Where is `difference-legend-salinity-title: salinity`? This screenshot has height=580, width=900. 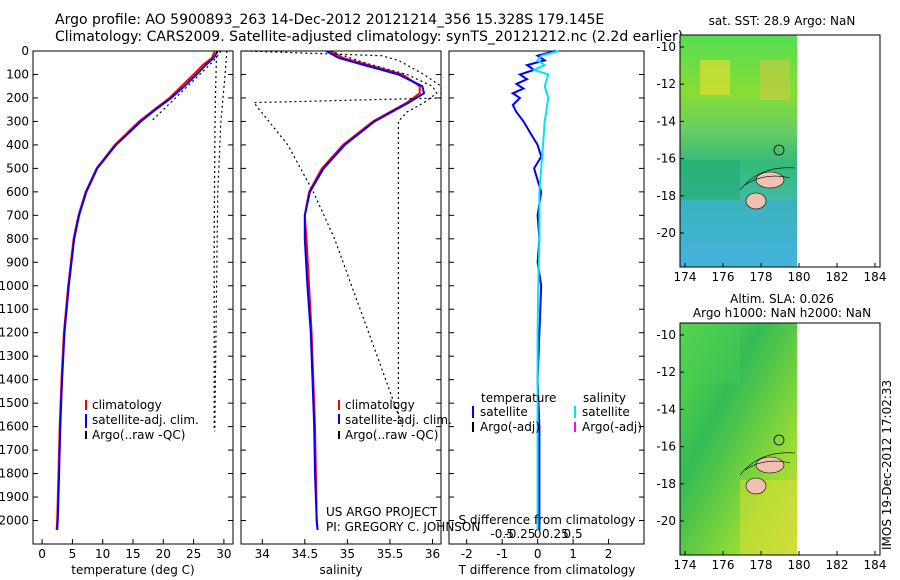 difference-legend-salinity-title: salinity is located at coordinates (604, 398).